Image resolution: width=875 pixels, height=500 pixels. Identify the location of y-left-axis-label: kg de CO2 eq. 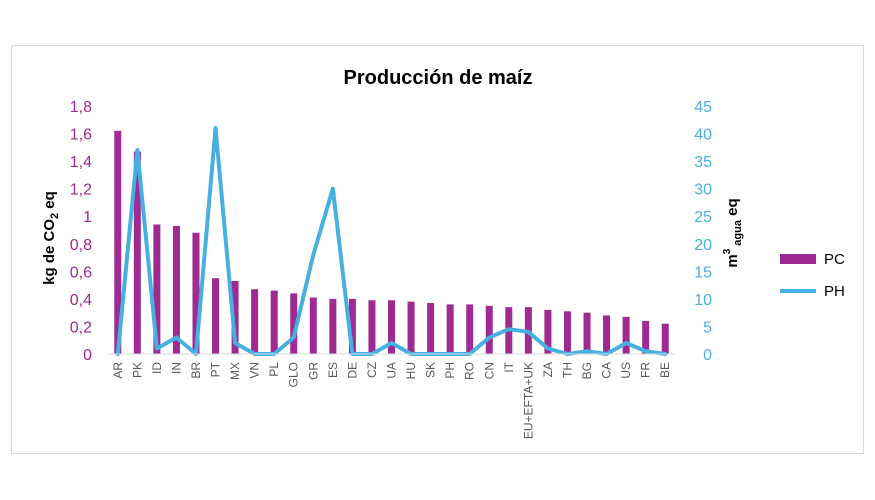
(51, 238).